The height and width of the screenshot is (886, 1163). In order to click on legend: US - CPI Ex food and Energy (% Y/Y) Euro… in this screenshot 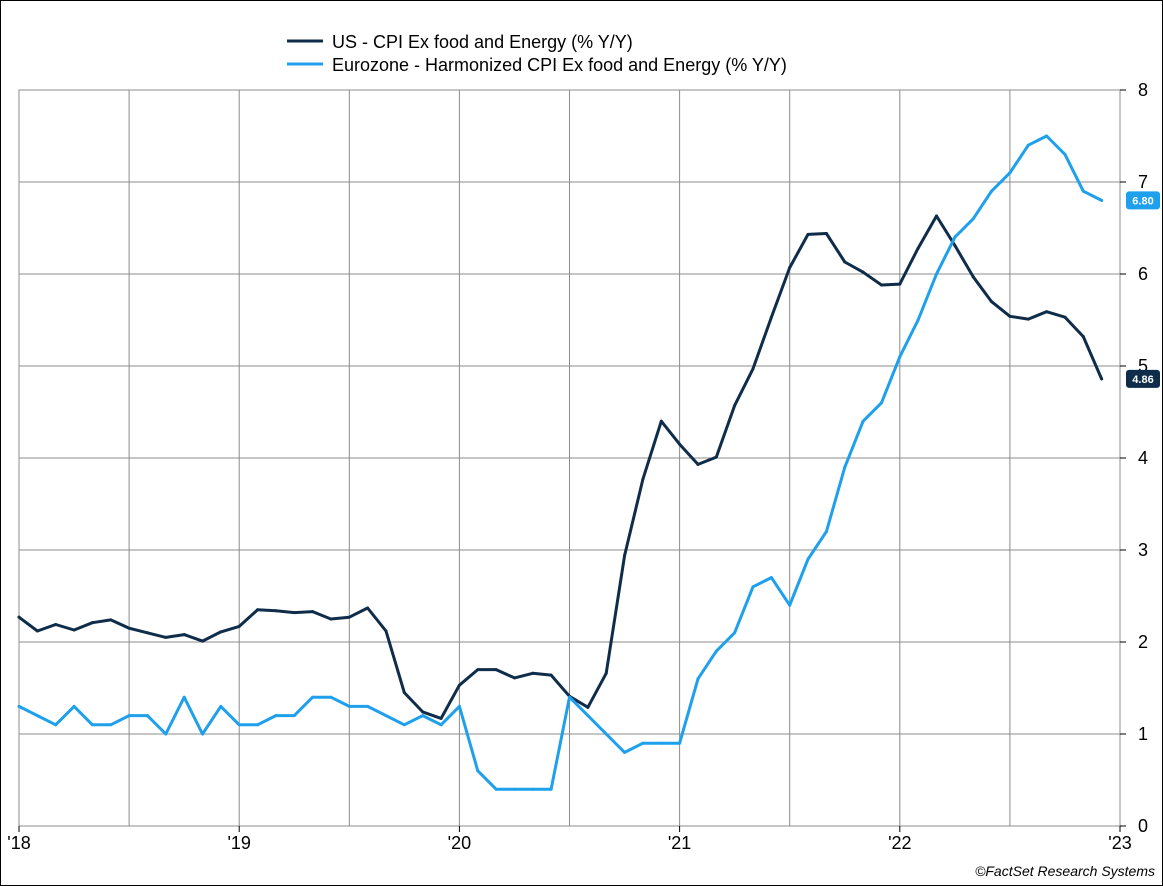, I will do `click(537, 53)`.